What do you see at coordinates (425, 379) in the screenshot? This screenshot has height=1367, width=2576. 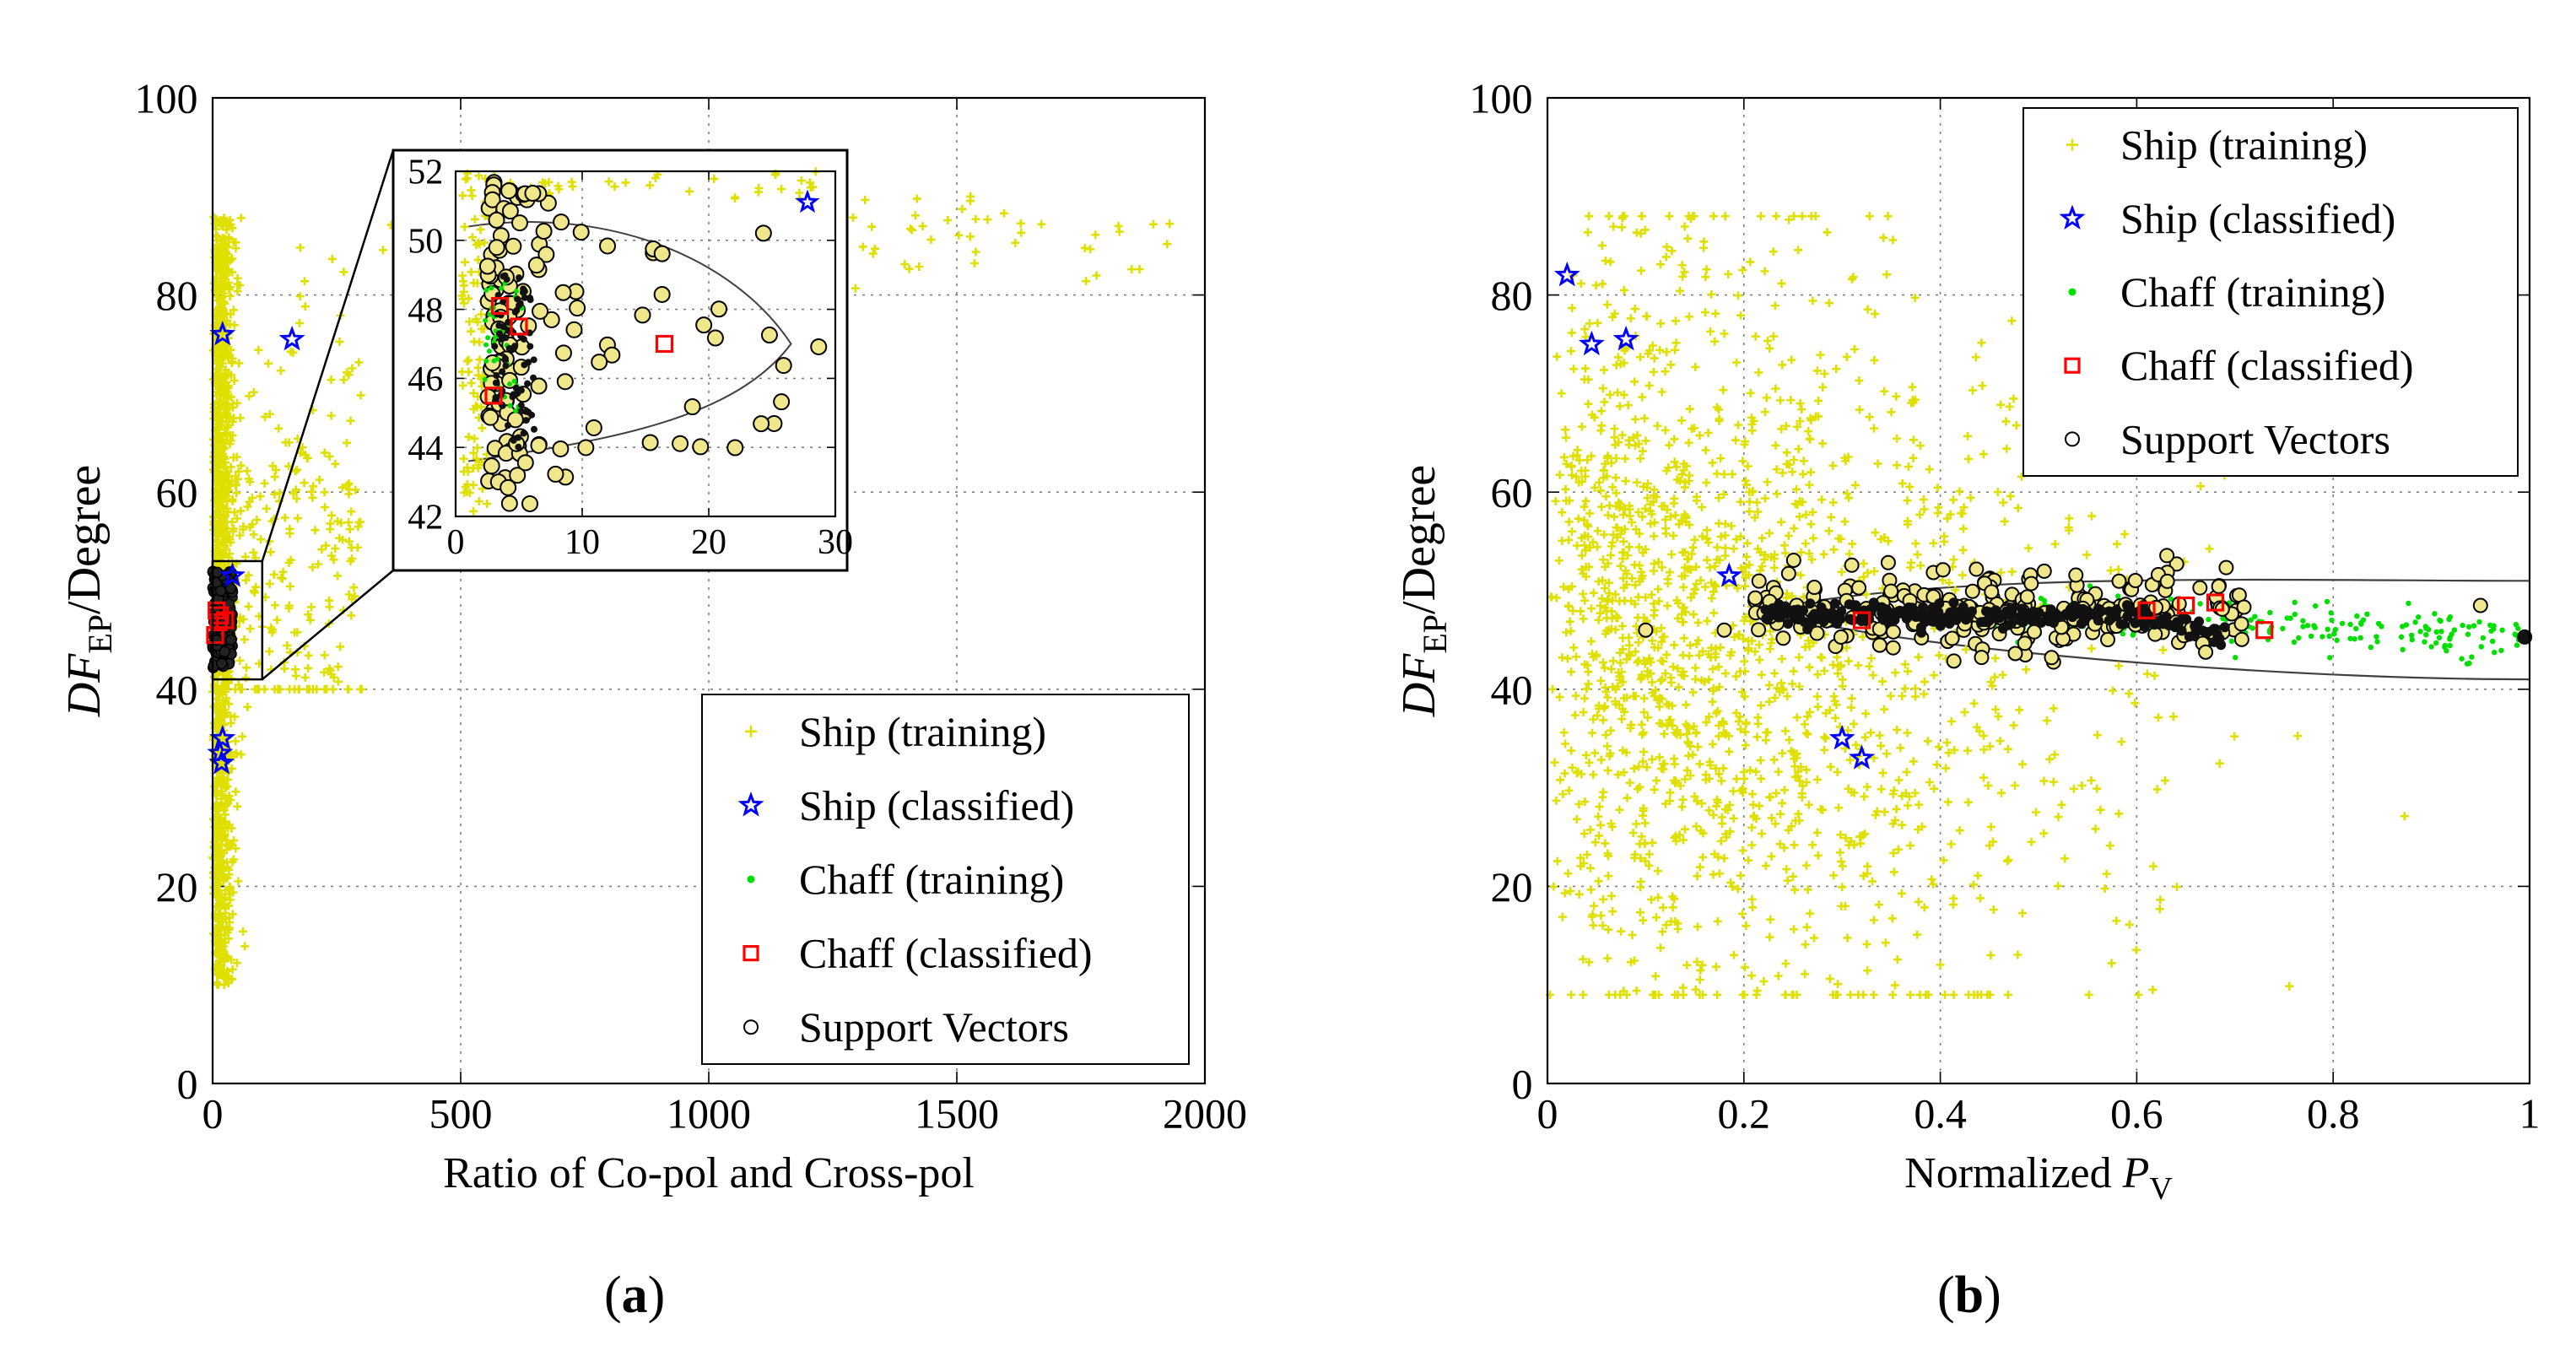 I see `a-inset-ytick-label: 46` at bounding box center [425, 379].